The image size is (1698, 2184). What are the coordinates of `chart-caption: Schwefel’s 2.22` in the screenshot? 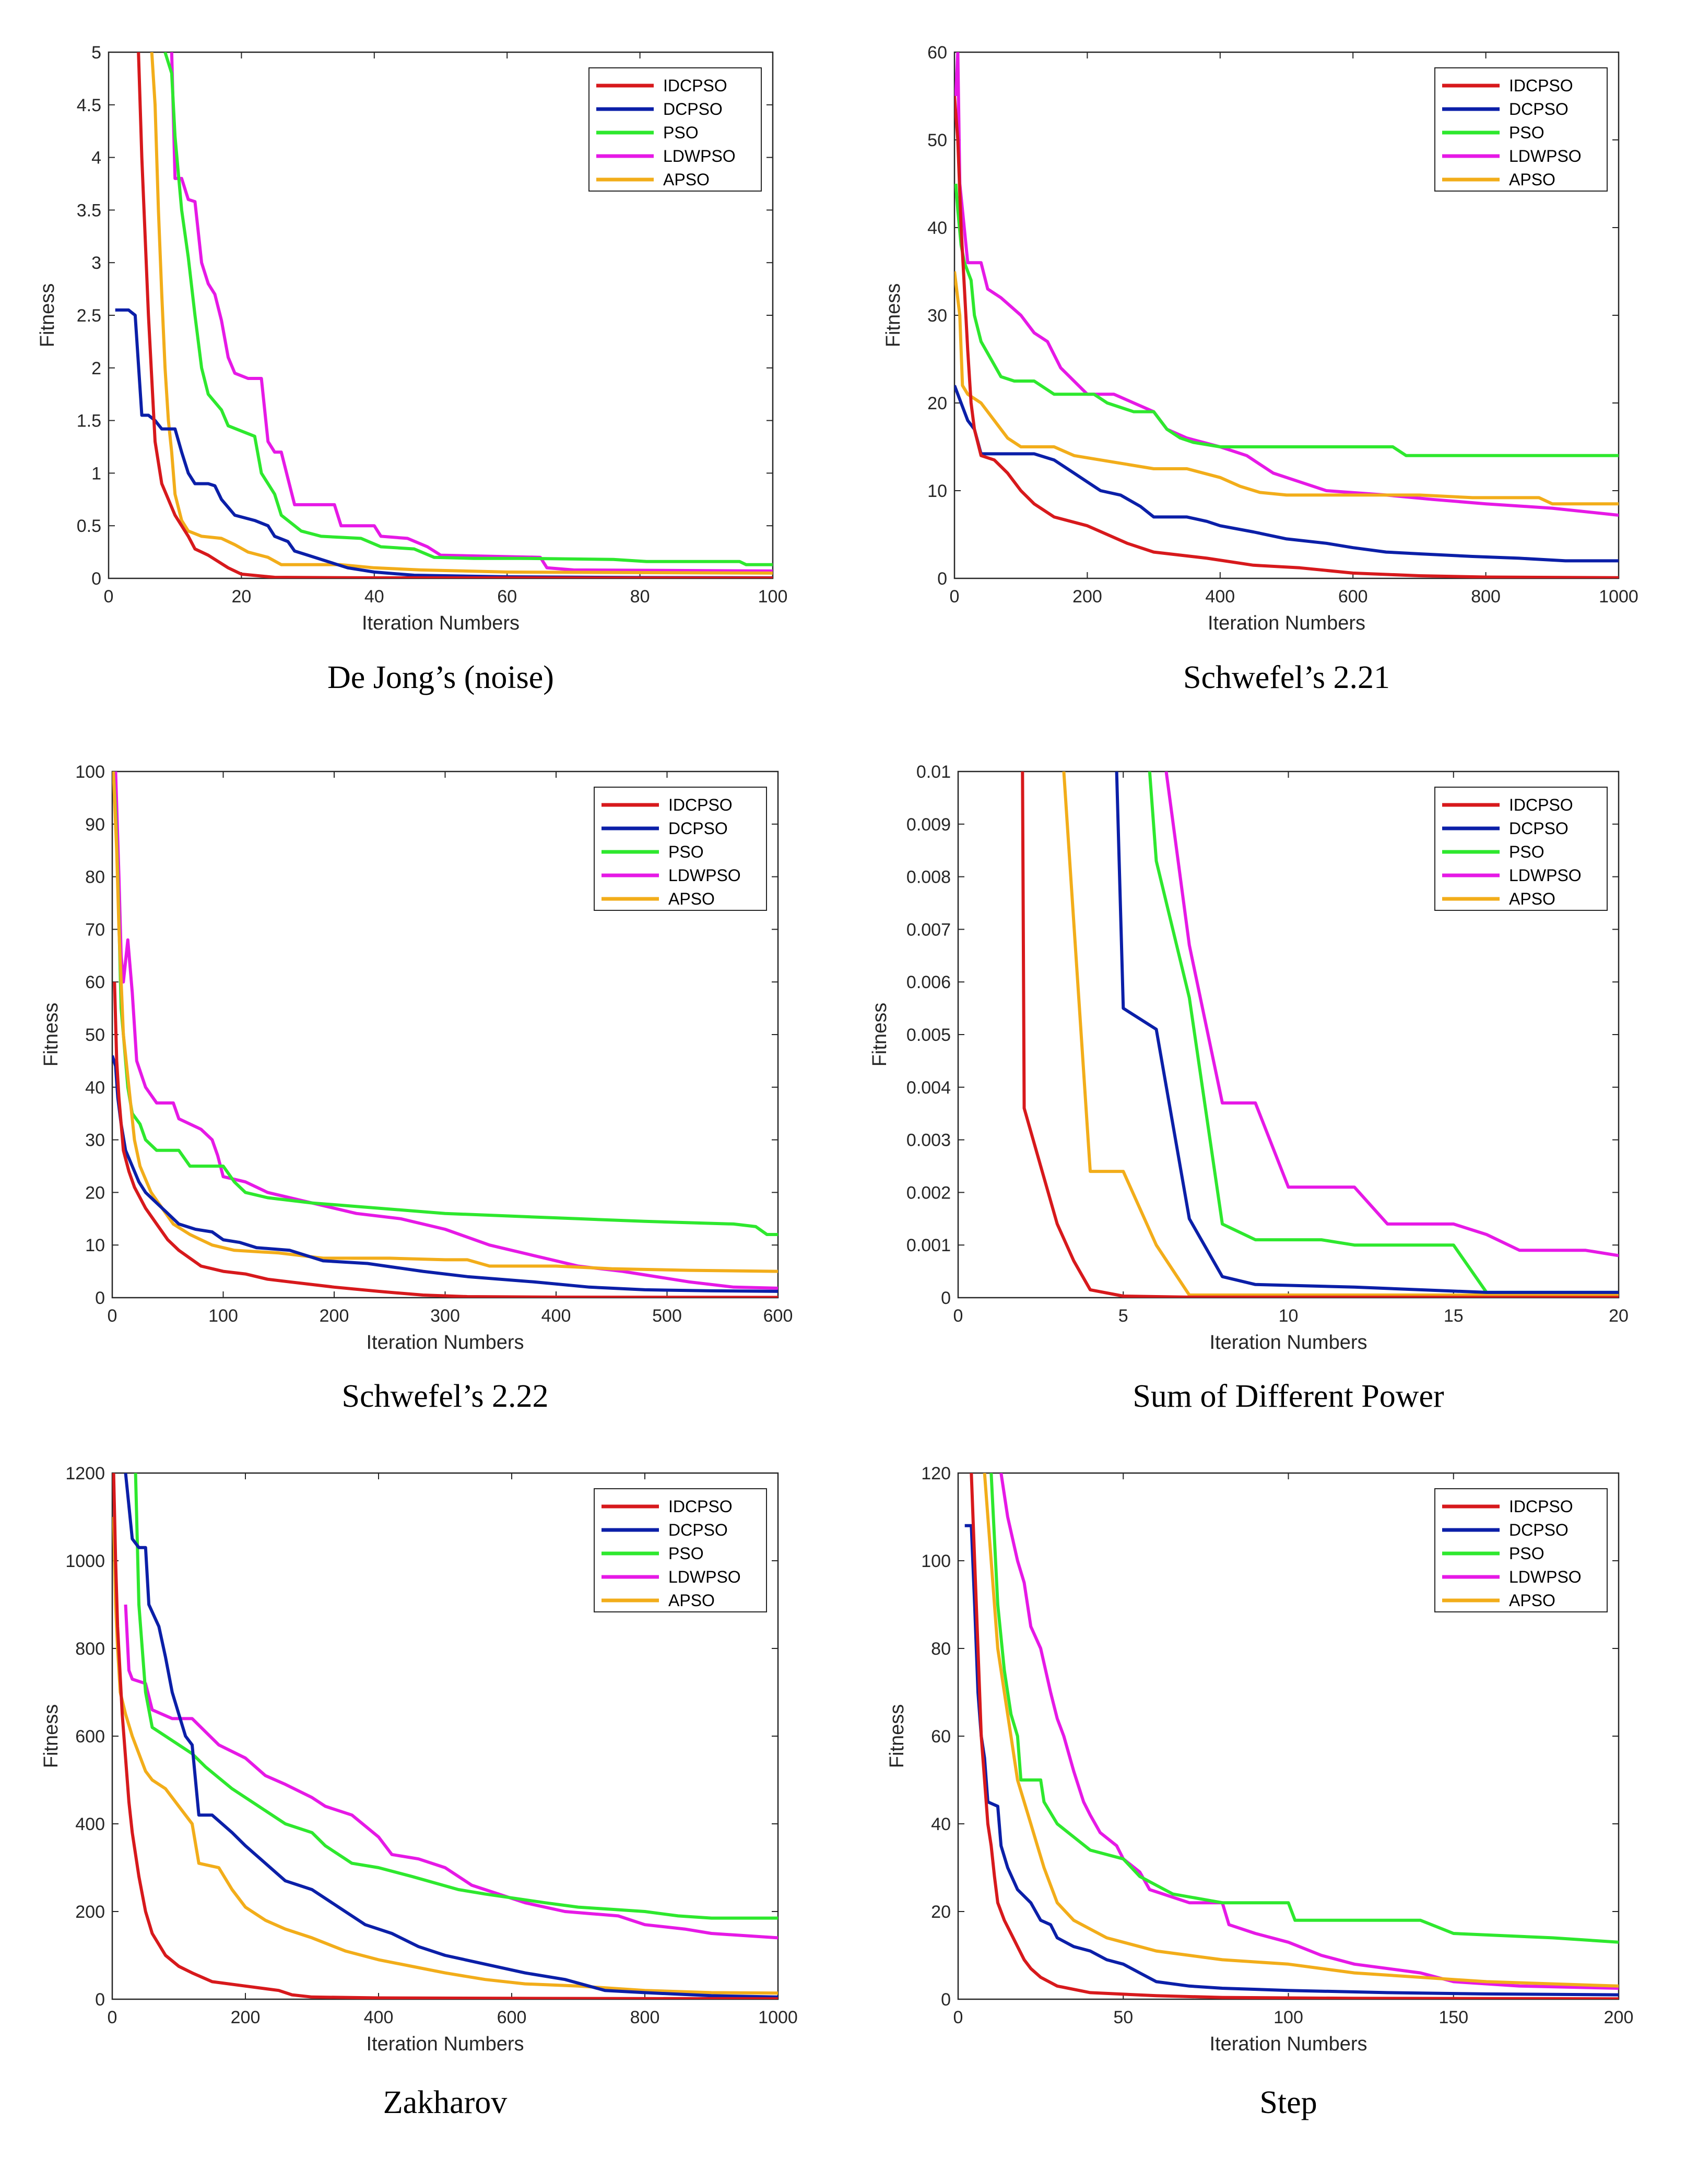 It's located at (444, 1396).